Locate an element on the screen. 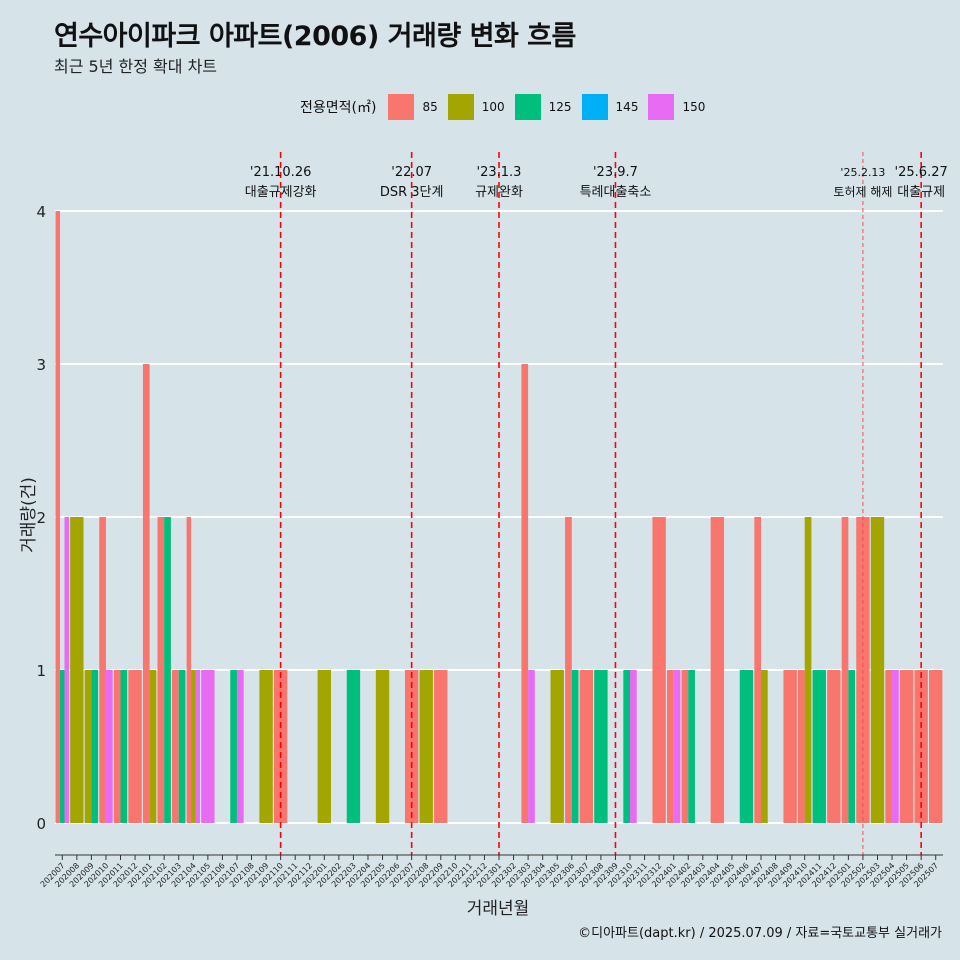 The width and height of the screenshot is (960, 960). annotation-date: '22.07 is located at coordinates (411, 172).